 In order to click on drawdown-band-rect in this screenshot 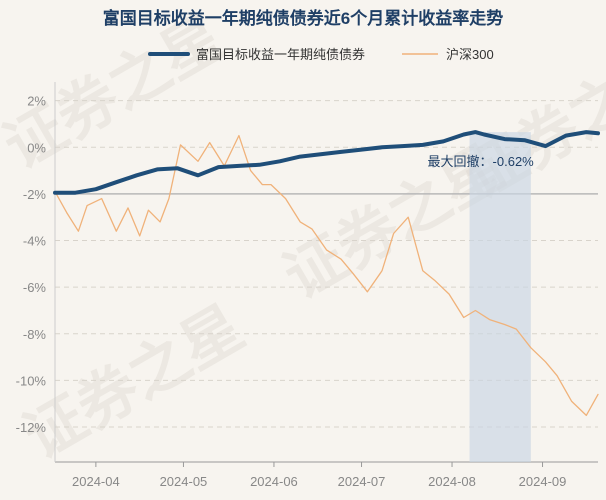, I will do `click(500, 297)`.